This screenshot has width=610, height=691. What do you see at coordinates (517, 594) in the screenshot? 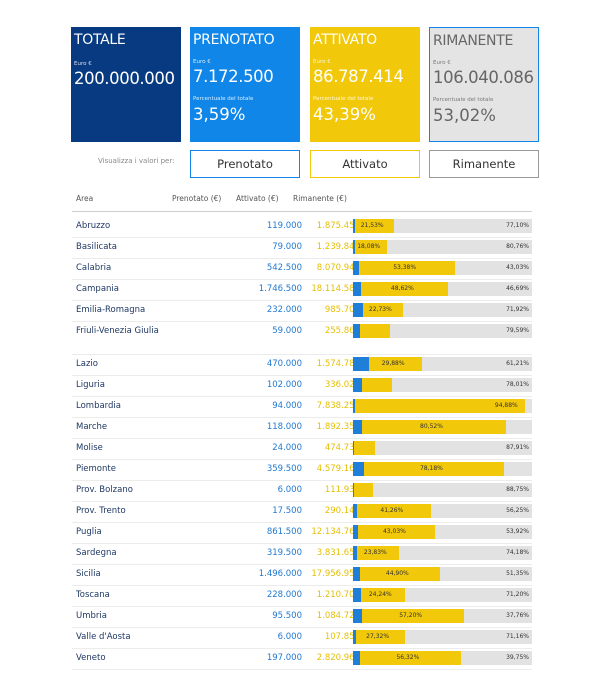
I see `bar-label-rimanente: 71,20%` at bounding box center [517, 594].